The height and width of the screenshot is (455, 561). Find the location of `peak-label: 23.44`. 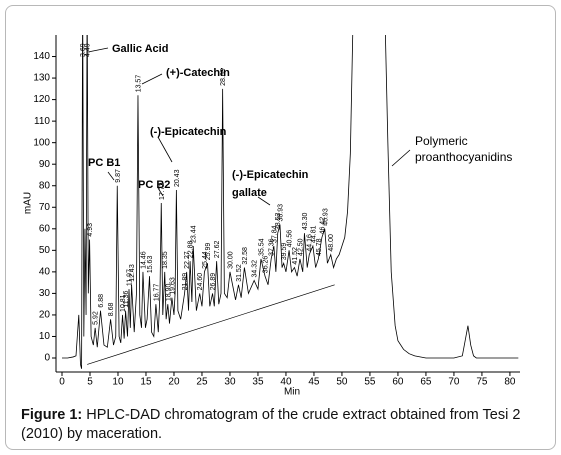

peak-label: 23.44 is located at coordinates (194, 234).